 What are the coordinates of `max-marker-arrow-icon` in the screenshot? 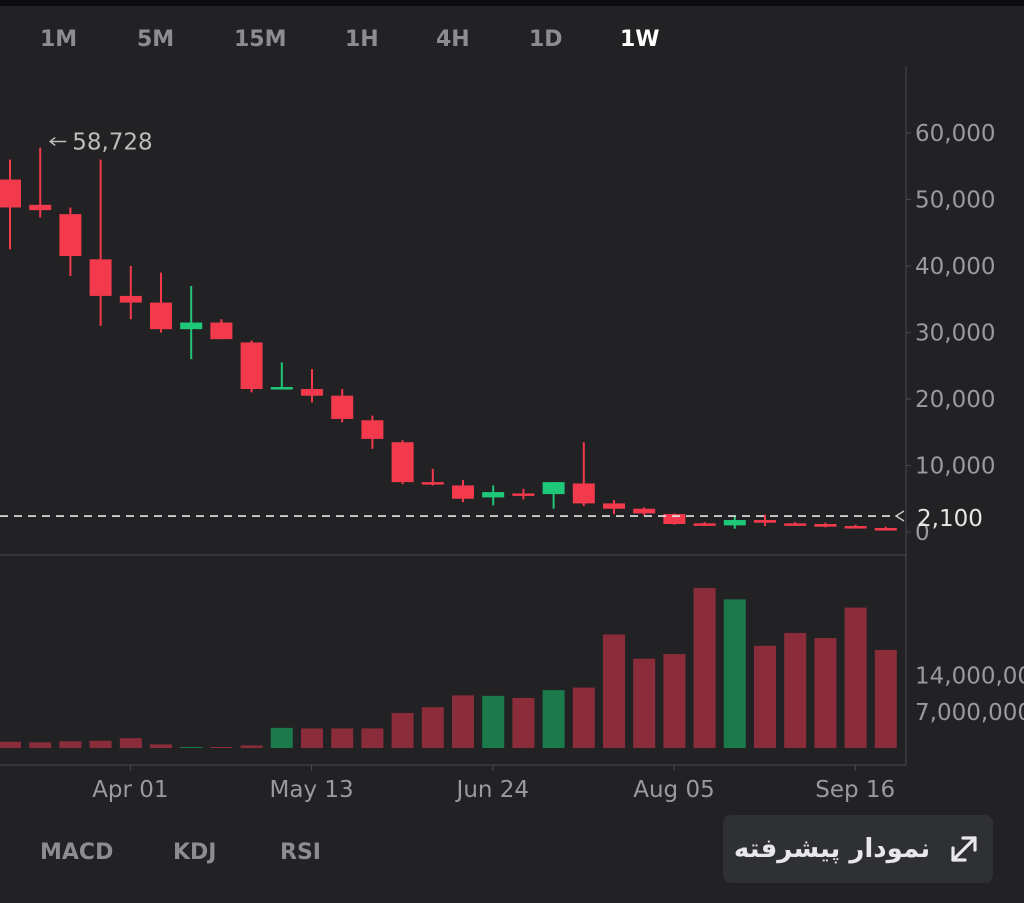 It's located at (52, 141).